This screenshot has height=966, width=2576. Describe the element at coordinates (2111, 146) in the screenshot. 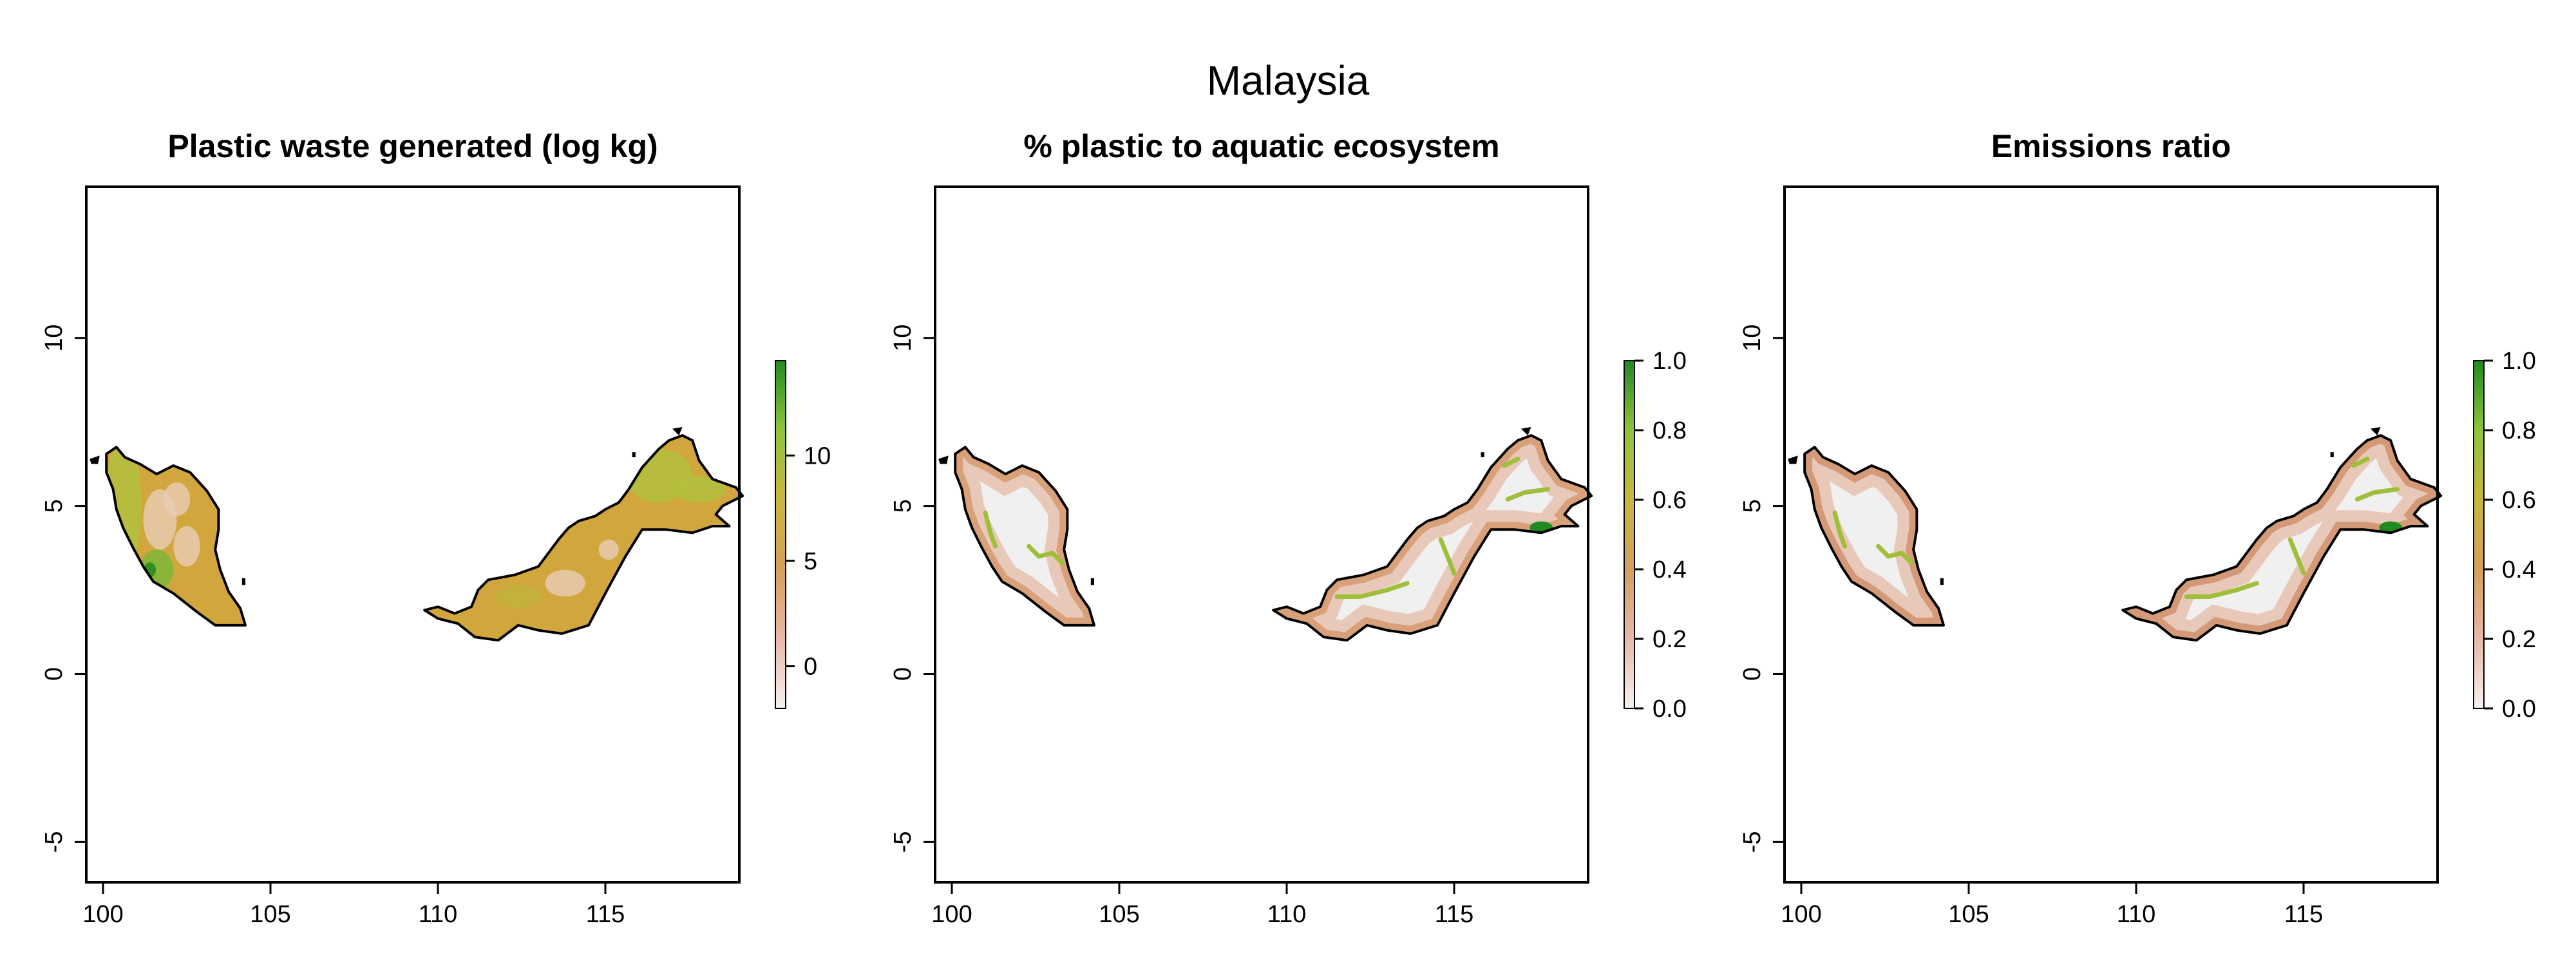

I see `panel-title: Emissions ratio` at that location.